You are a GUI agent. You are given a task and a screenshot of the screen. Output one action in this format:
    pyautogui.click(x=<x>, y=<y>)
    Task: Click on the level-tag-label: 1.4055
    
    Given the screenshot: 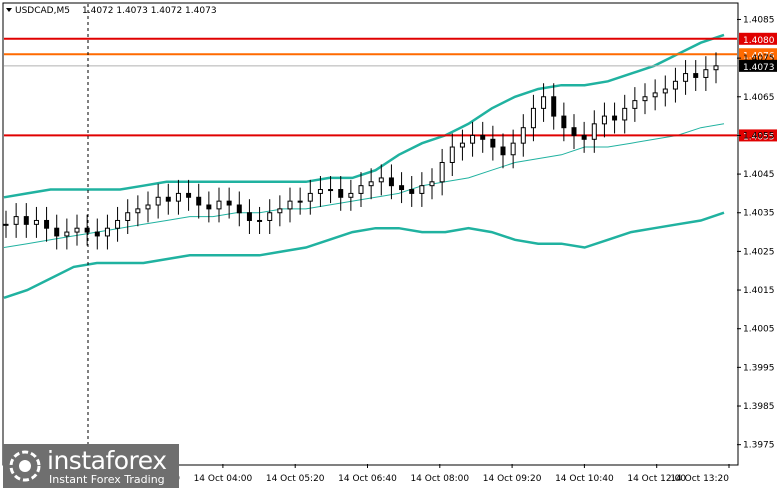 What is the action you would take?
    pyautogui.click(x=759, y=137)
    